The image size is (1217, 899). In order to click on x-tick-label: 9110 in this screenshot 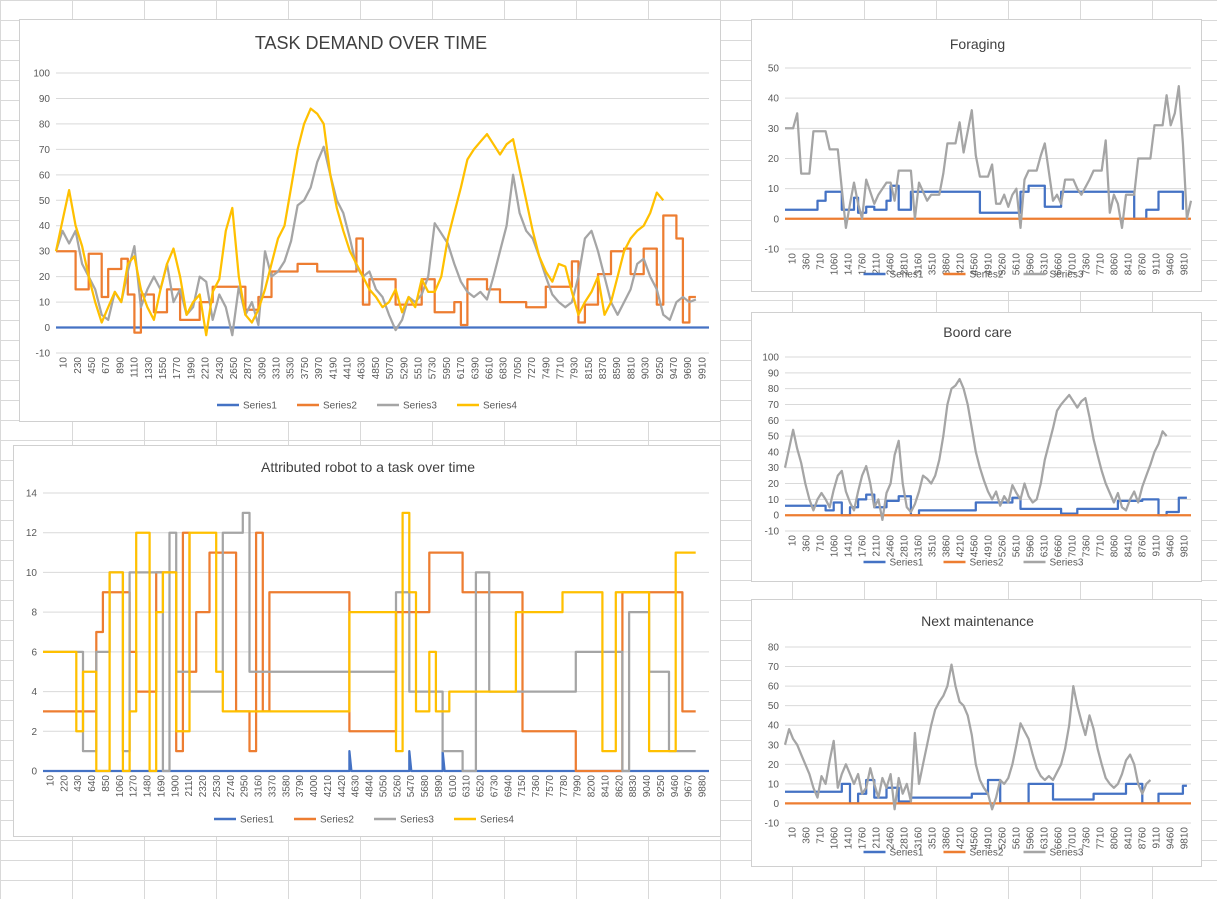, I will do `click(1157, 264)`.